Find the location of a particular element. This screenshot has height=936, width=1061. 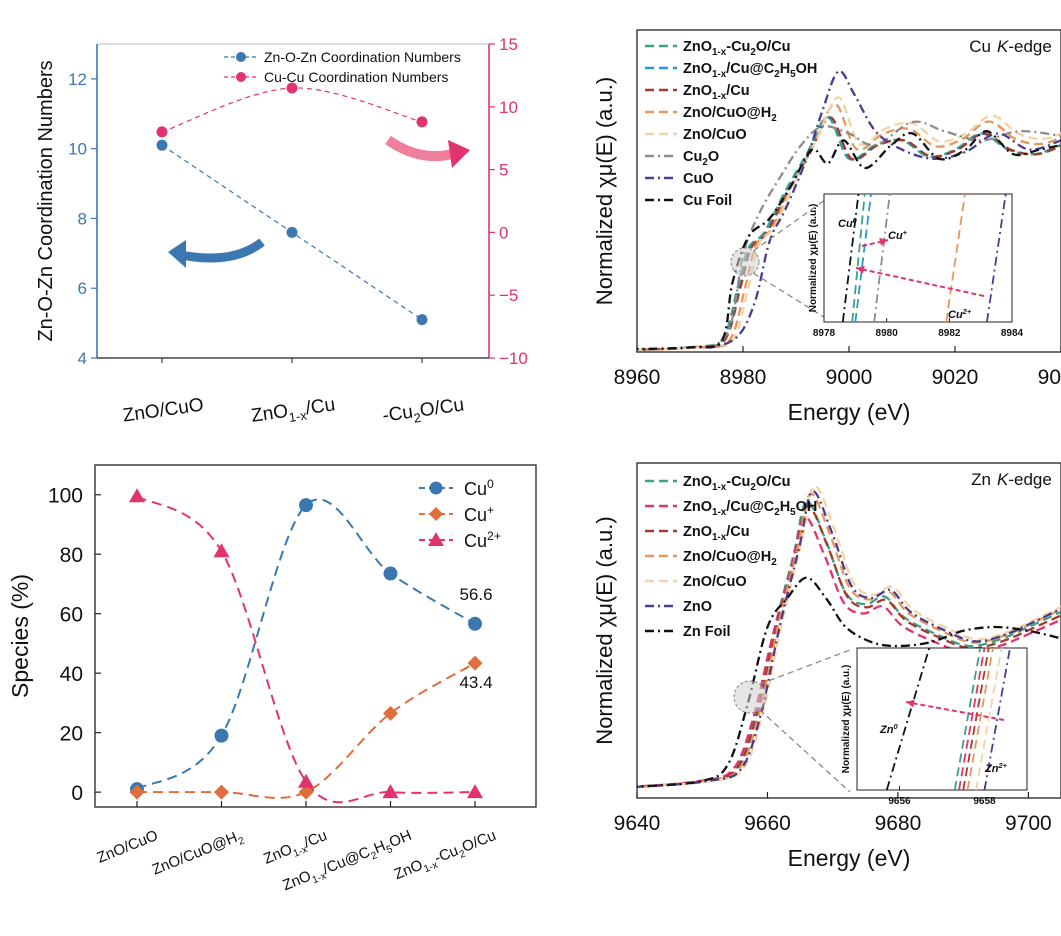

left-tick-label: 8 is located at coordinates (82, 218).